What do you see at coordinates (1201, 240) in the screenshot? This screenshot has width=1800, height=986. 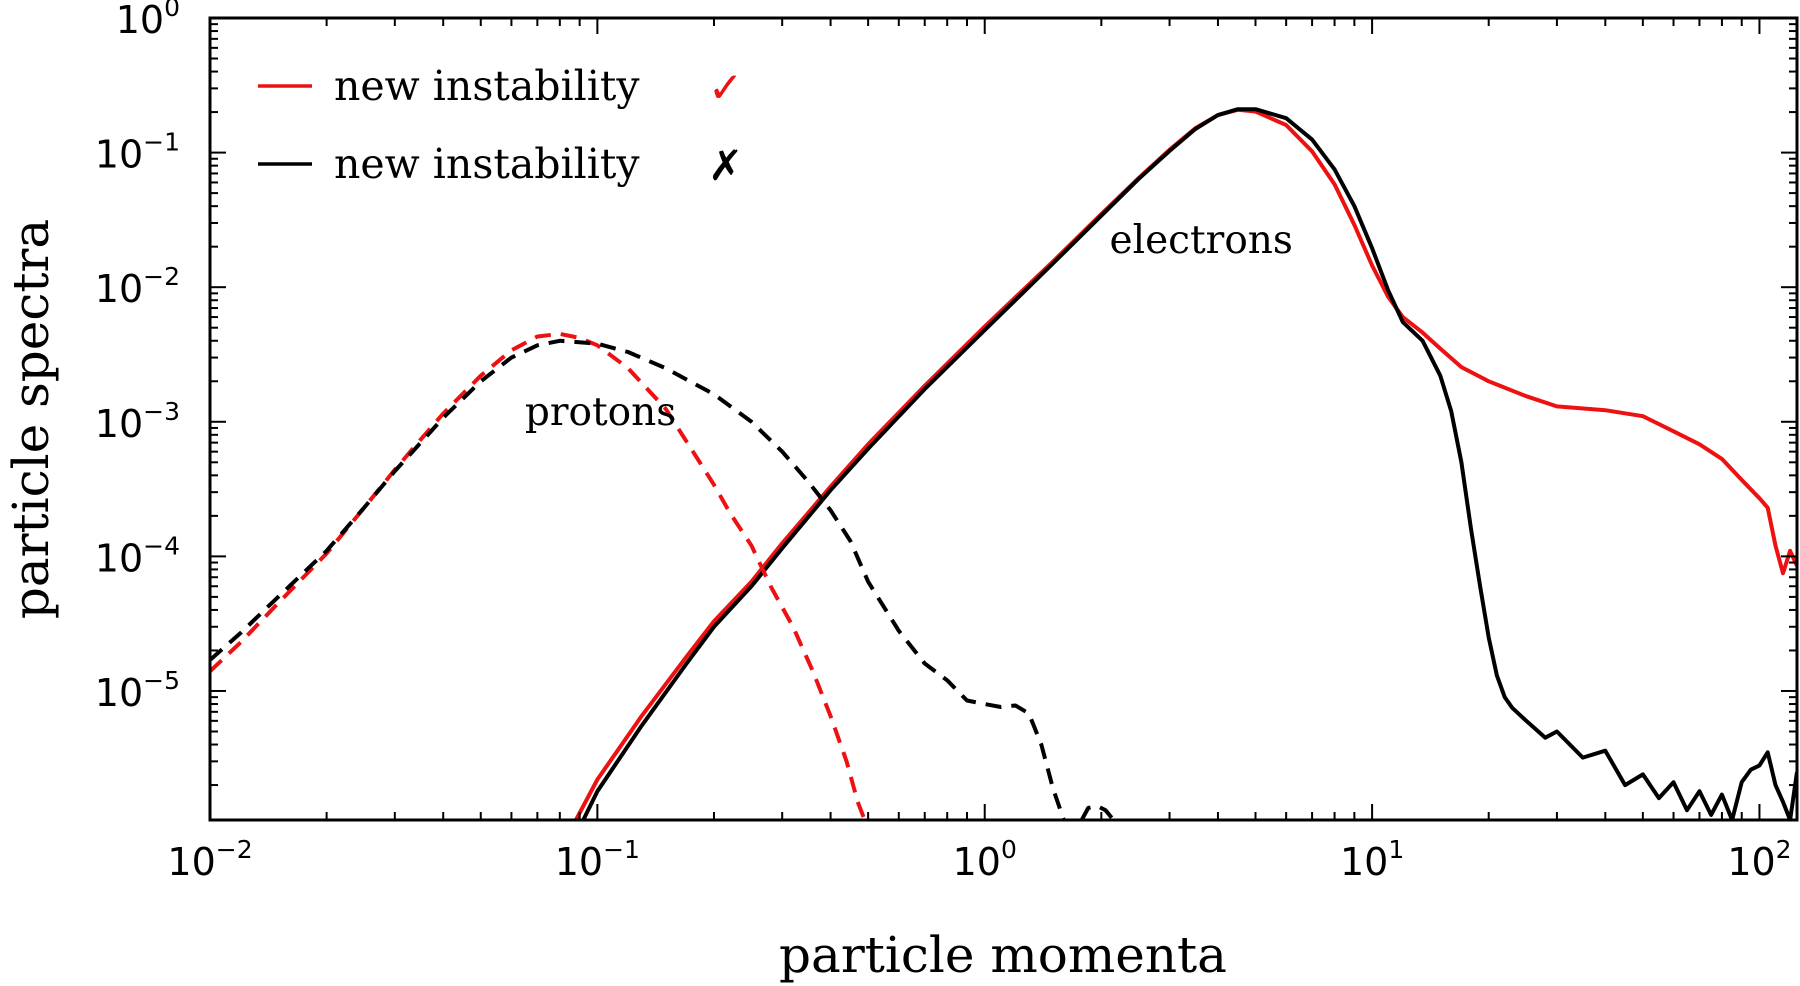 I see `annotation-electrons: electrons` at bounding box center [1201, 240].